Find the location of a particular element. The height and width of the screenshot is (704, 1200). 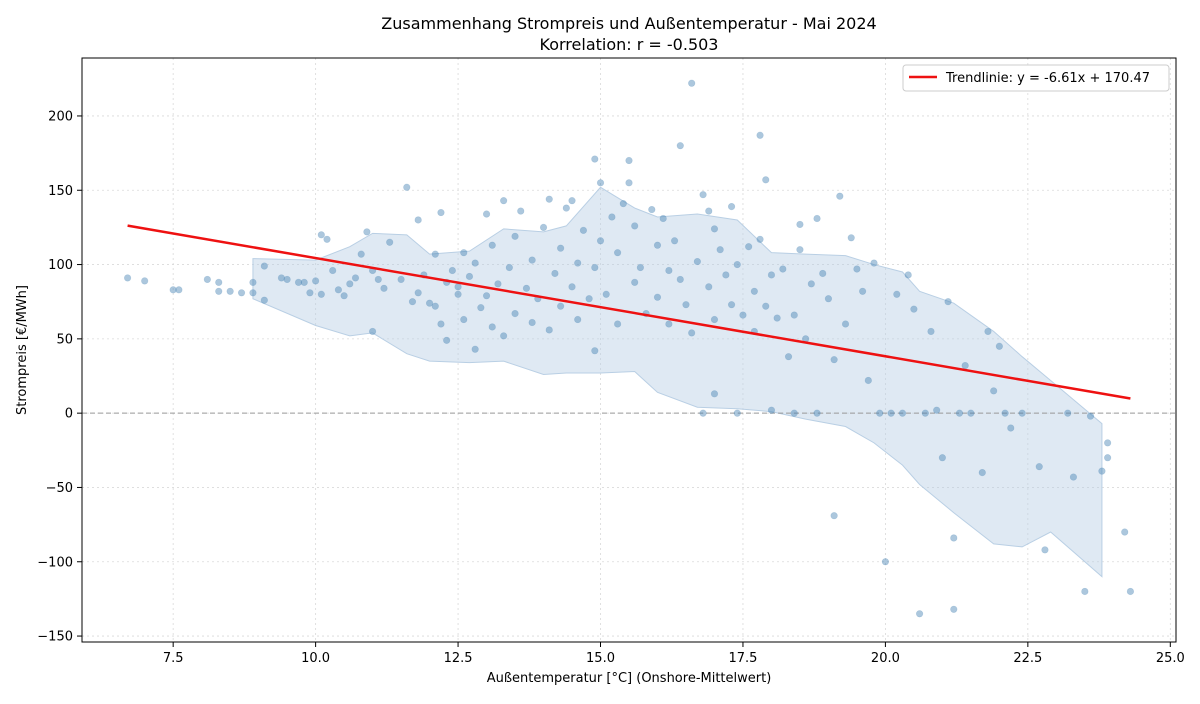

x-tick-label: 17.5 is located at coordinates (742, 658).